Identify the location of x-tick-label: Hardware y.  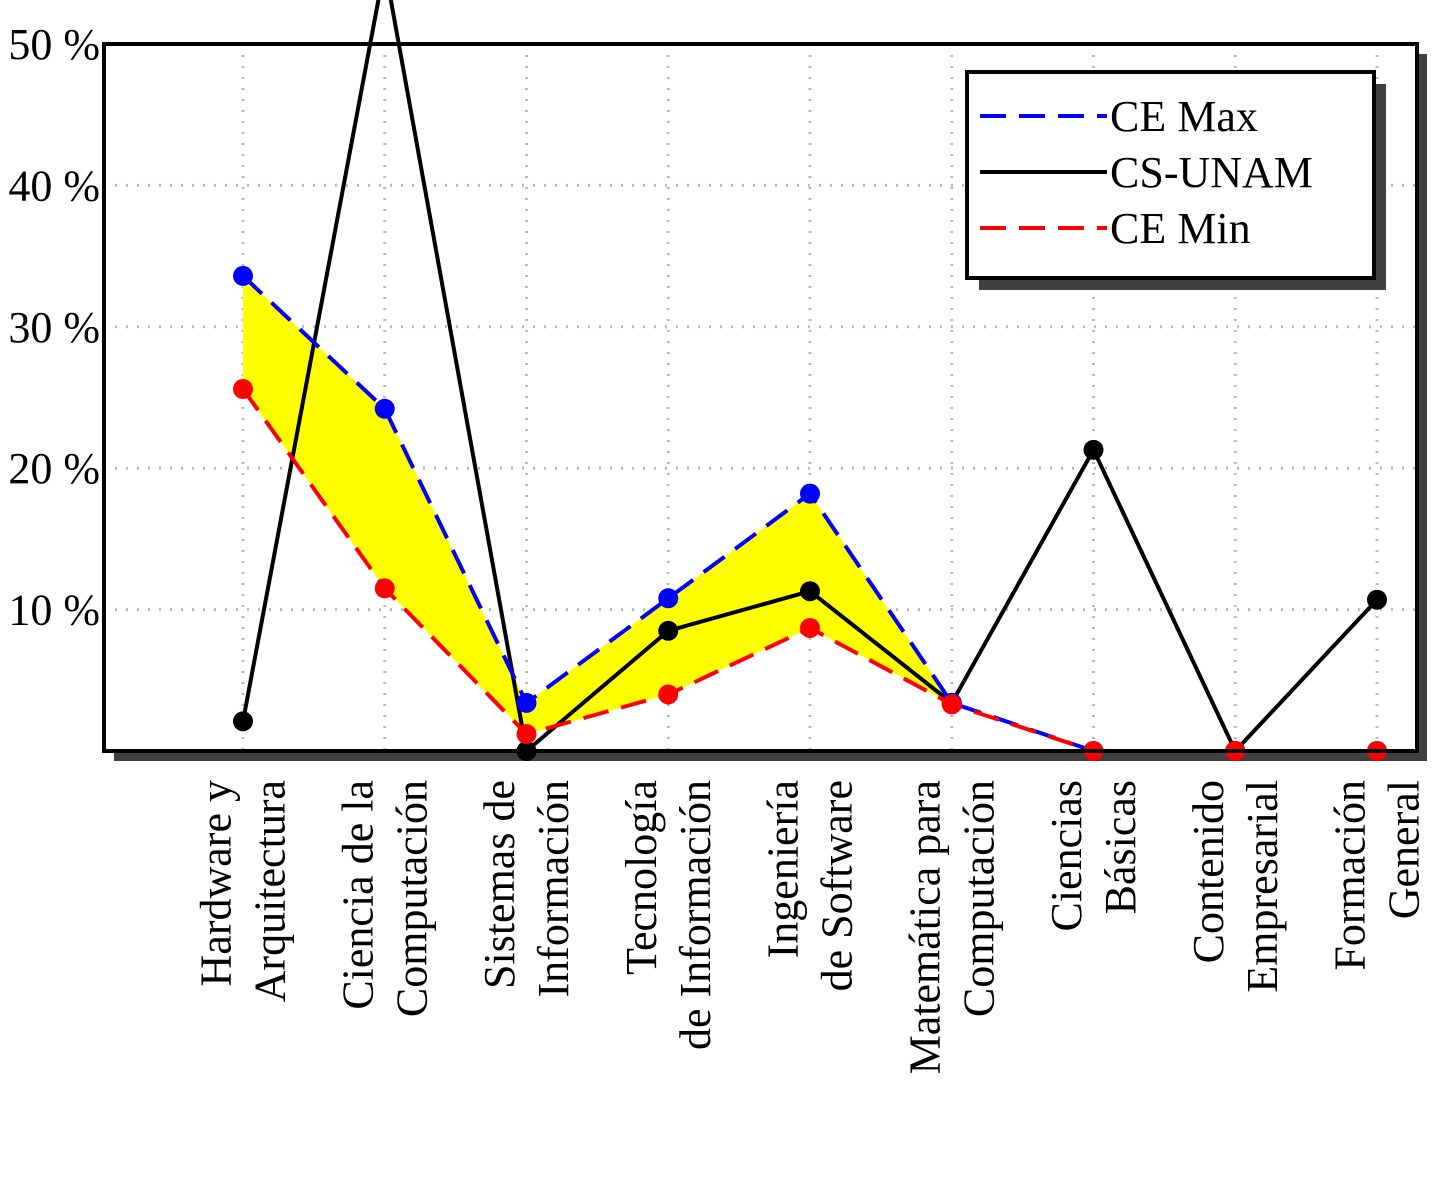
(216, 883).